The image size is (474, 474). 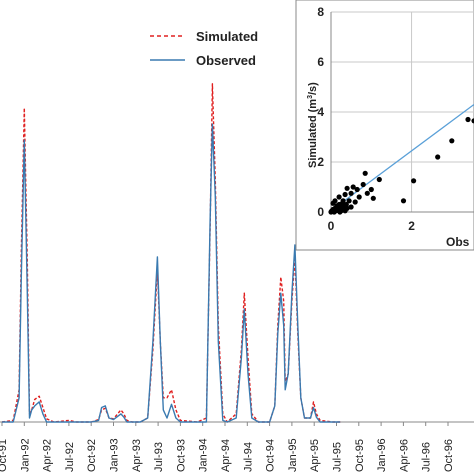 I want to click on x-tick-label: Apr-94, so click(x=226, y=455).